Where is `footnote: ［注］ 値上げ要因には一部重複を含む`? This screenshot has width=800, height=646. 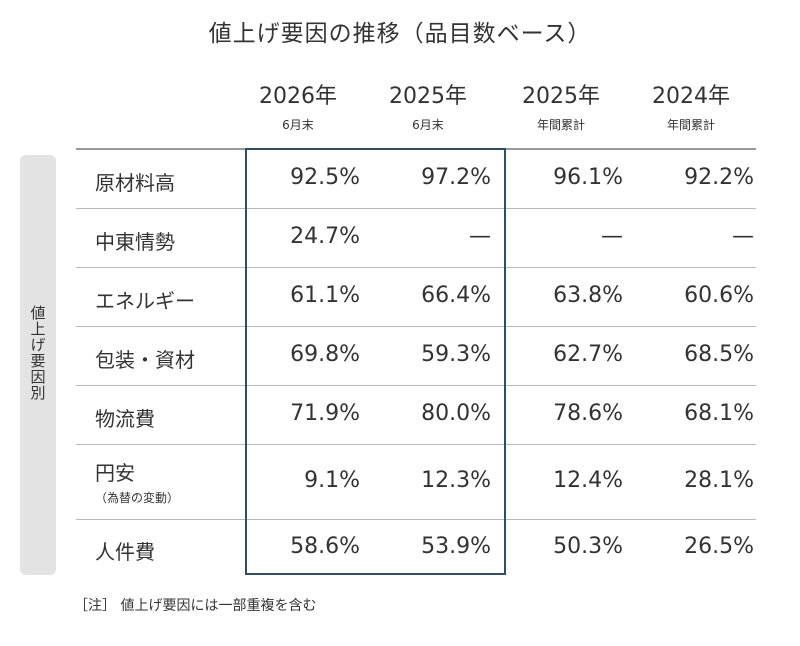 footnote: ［注］ 値上げ要因には一部重複を含む is located at coordinates (195, 606).